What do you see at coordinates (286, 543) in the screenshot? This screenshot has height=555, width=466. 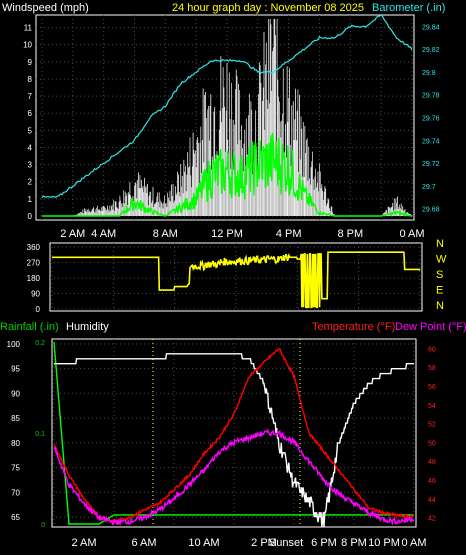 I see `sunrise-label: Sunset` at bounding box center [286, 543].